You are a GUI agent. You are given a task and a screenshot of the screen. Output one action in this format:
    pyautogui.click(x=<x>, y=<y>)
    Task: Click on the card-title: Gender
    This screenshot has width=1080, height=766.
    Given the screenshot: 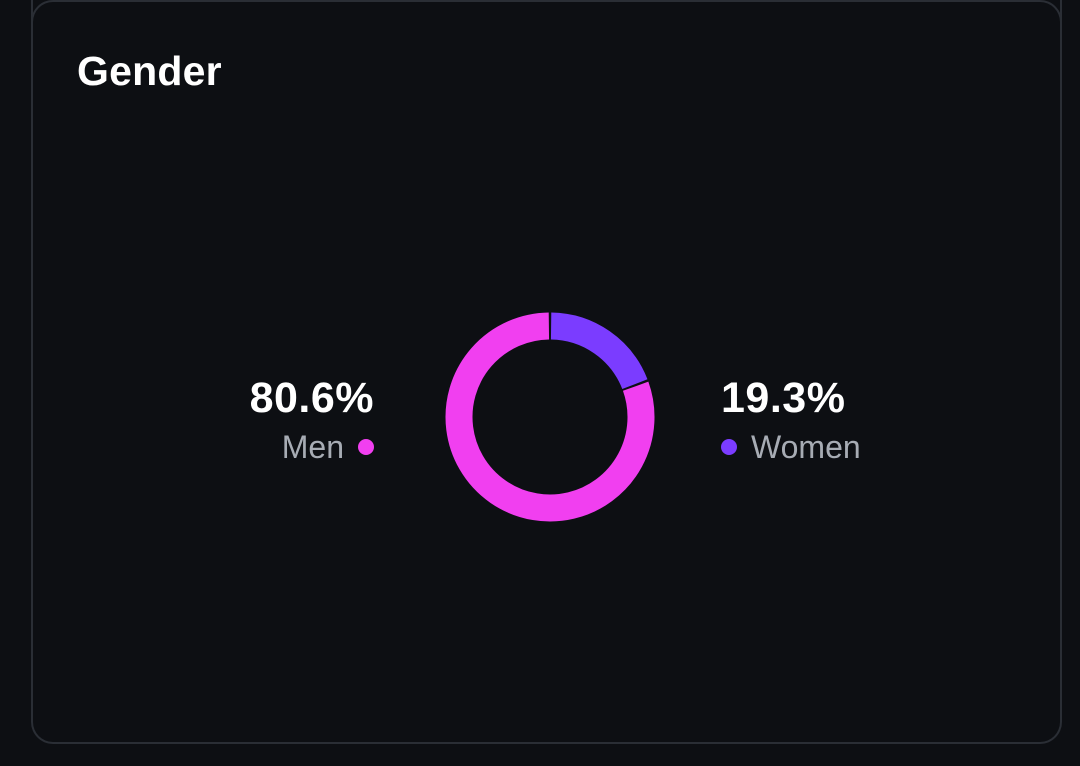 What is the action you would take?
    pyautogui.click(x=149, y=71)
    